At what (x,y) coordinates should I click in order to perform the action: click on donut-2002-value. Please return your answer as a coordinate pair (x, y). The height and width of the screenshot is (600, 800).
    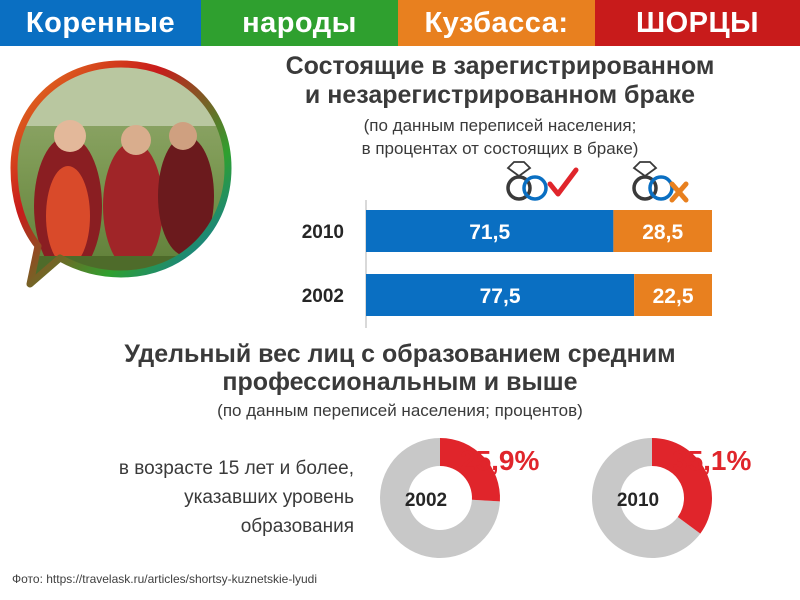
    Looking at the image, I should click on (470, 470).